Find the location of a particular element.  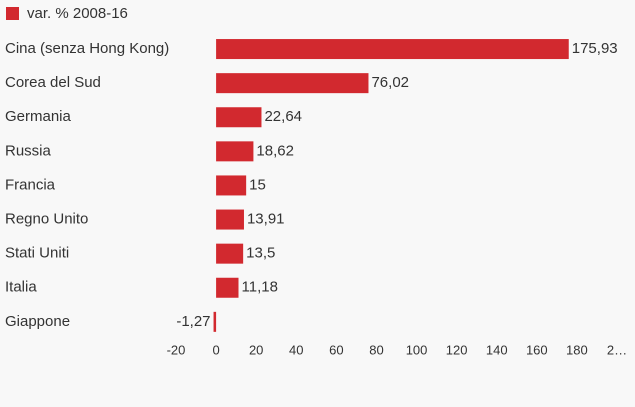

x-tick-label: 160 is located at coordinates (537, 349).